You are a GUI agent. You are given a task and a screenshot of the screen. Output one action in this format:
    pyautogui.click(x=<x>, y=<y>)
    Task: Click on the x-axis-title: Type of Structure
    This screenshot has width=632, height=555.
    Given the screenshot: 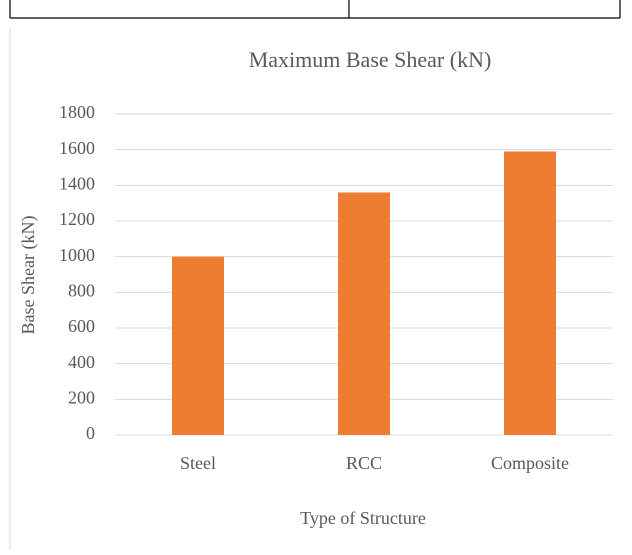 What is the action you would take?
    pyautogui.click(x=363, y=518)
    